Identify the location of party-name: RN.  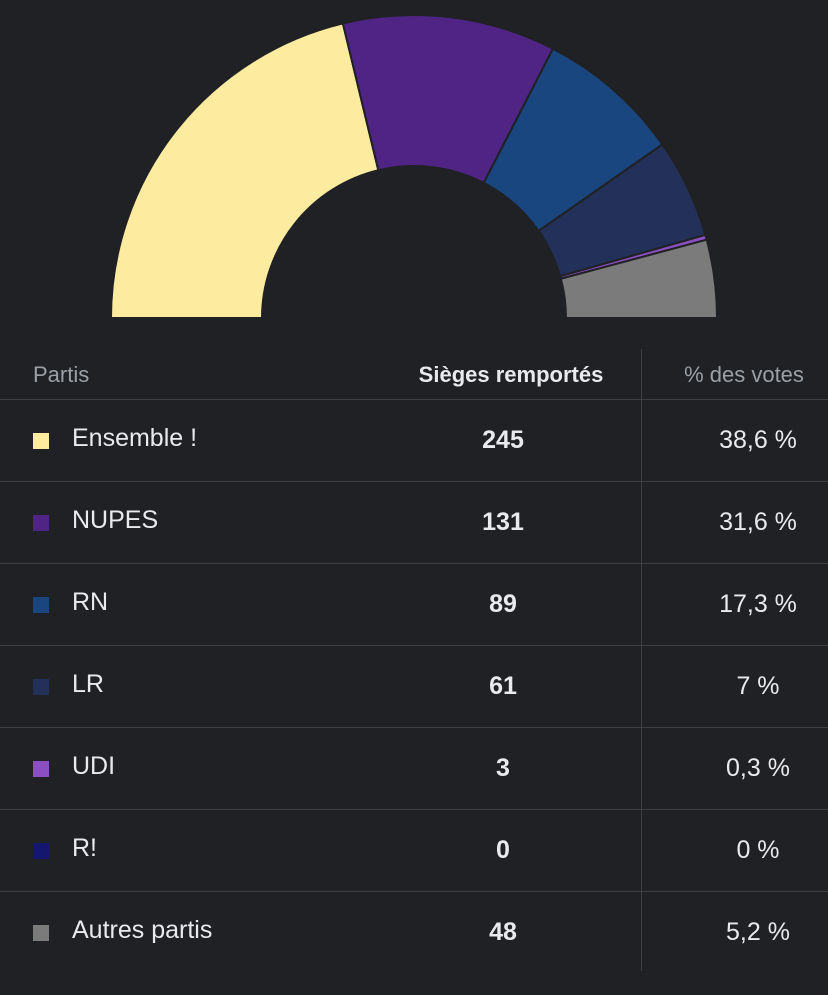
(90, 602).